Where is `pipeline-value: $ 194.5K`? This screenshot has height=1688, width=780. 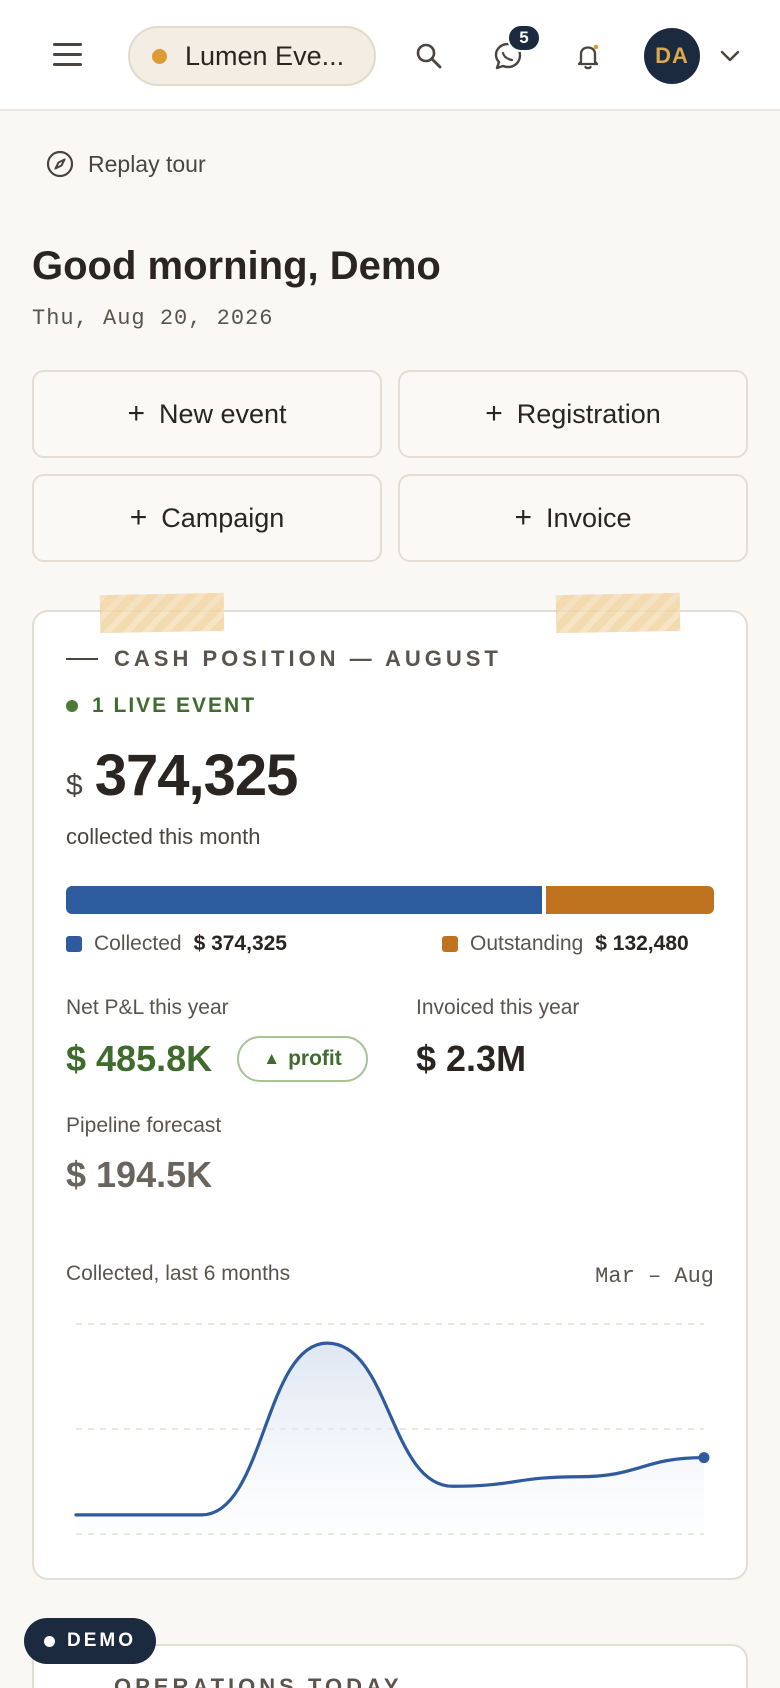 pipeline-value: $ 194.5K is located at coordinates (139, 1174).